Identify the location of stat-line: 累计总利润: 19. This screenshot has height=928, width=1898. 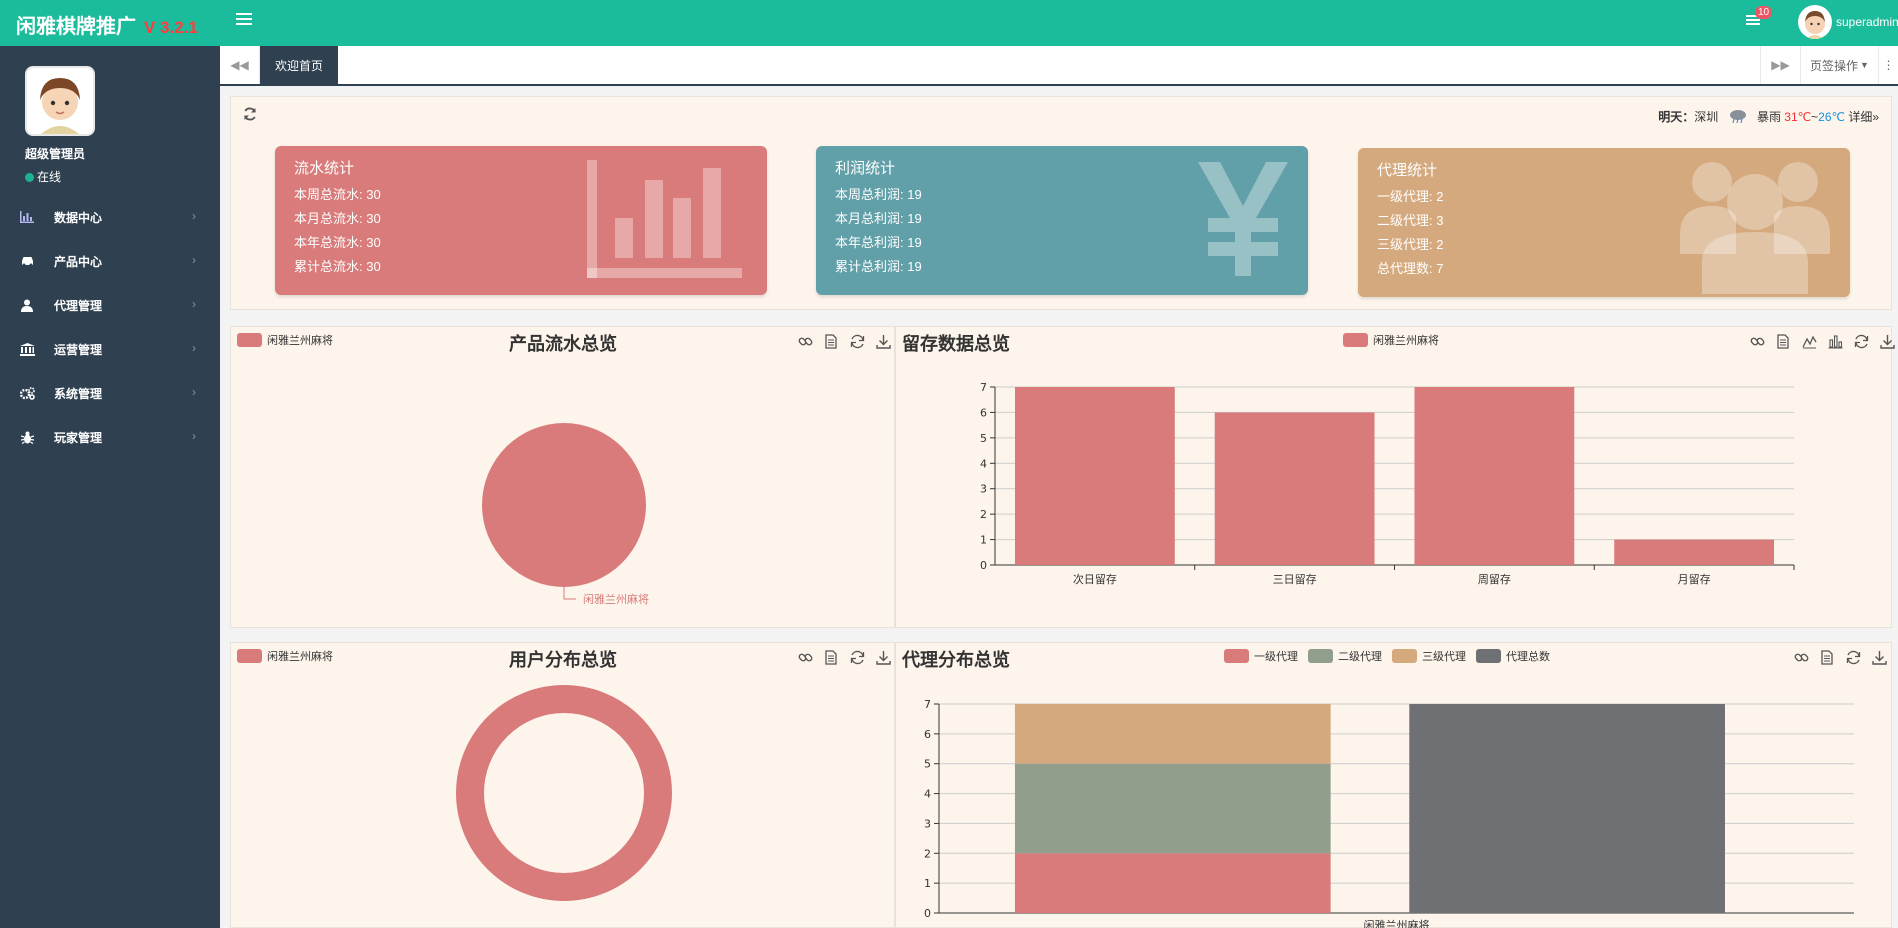
(878, 266).